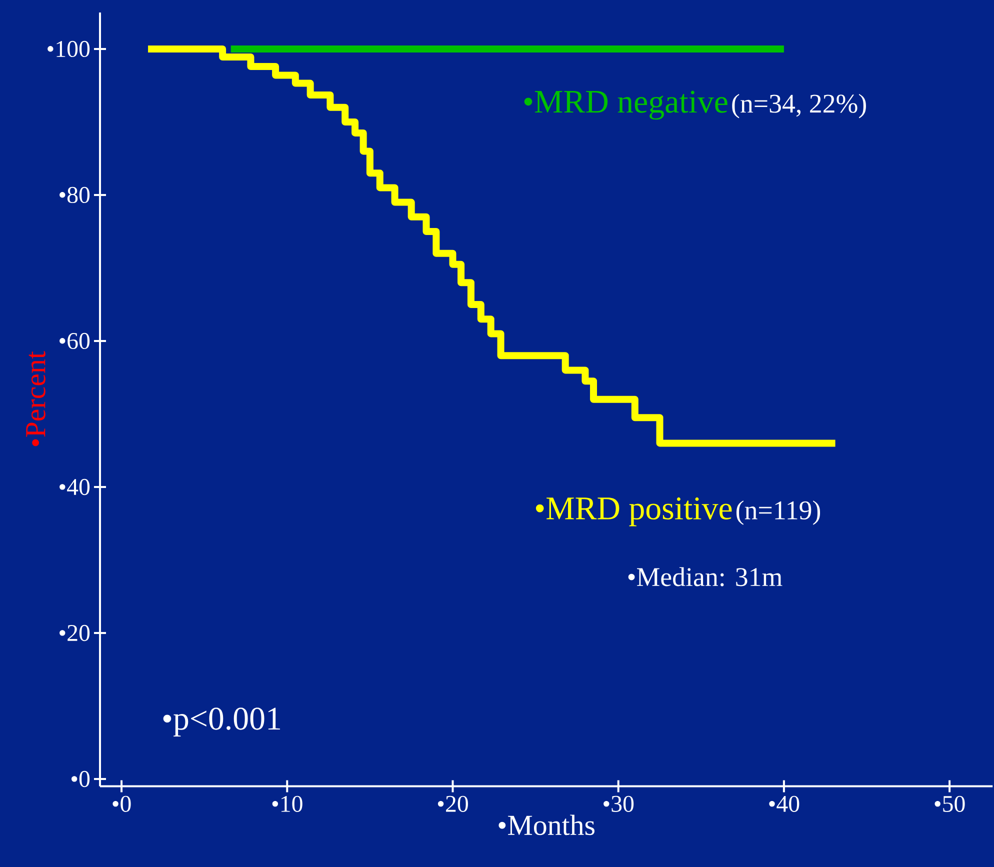 This screenshot has height=867, width=994. What do you see at coordinates (221, 722) in the screenshot?
I see `annotation: •p<0.001` at bounding box center [221, 722].